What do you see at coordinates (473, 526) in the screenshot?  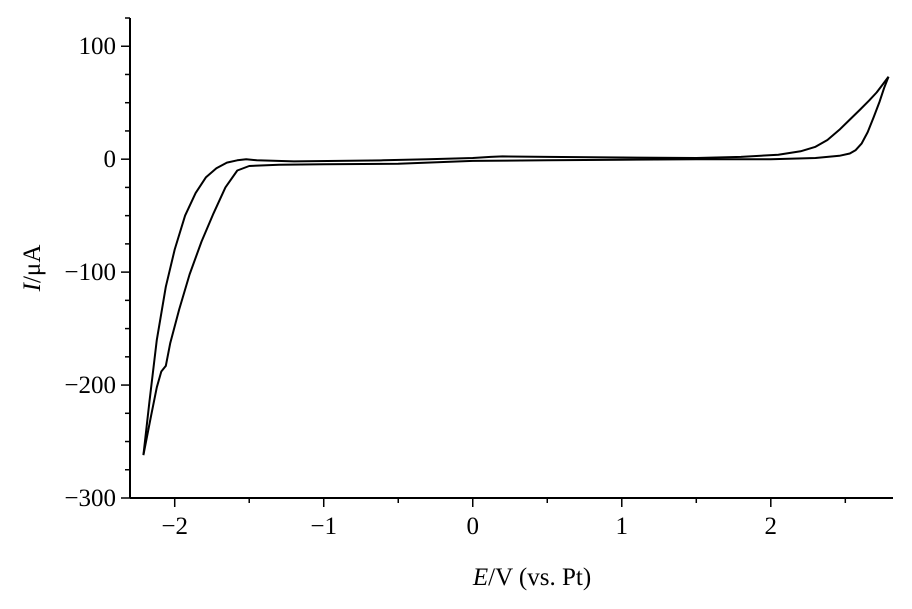 I see `x-tick-label: 0` at bounding box center [473, 526].